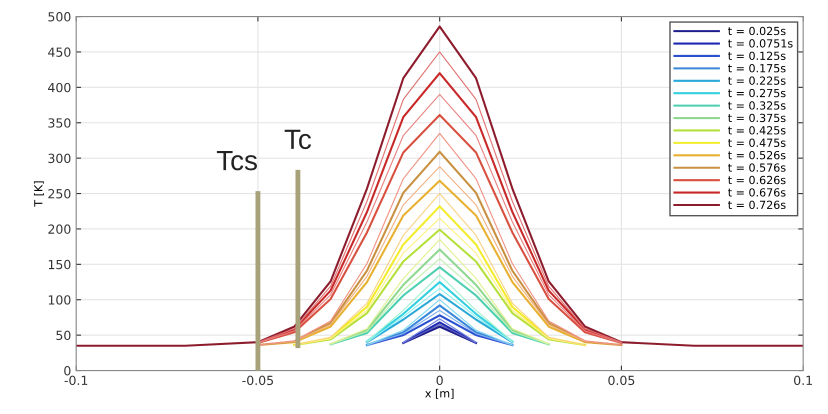  Describe the element at coordinates (76, 381) in the screenshot. I see `x-tick-label: -0.1` at that location.